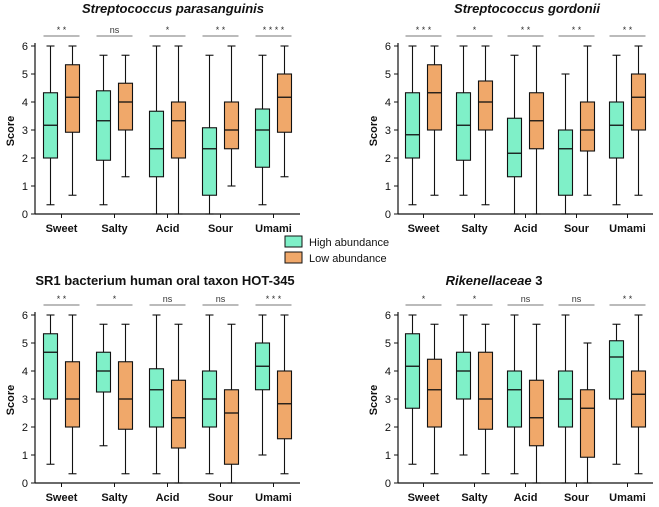  I want to click on legend-swatch, so click(293, 257).